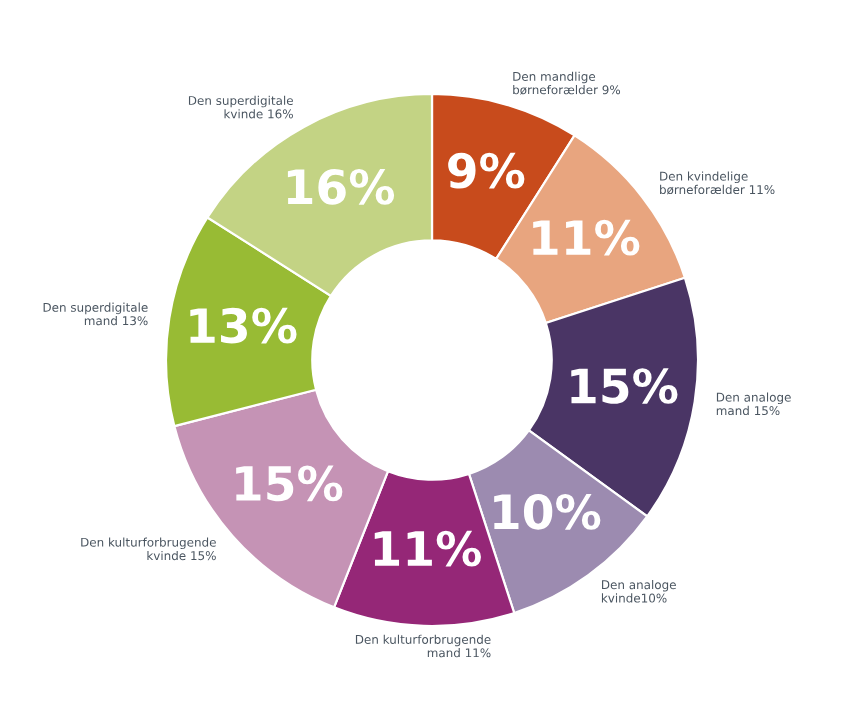 This screenshot has height=702, width=846. What do you see at coordinates (243, 325) in the screenshot?
I see `data-label: 13%` at bounding box center [243, 325].